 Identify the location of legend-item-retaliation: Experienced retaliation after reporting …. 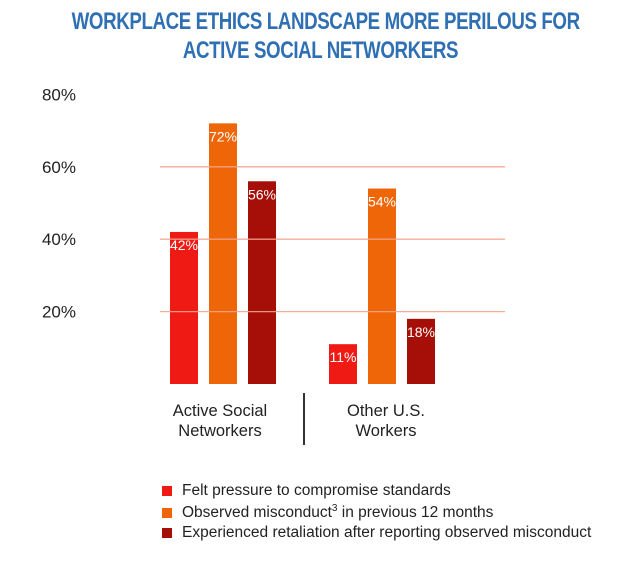
(376, 533).